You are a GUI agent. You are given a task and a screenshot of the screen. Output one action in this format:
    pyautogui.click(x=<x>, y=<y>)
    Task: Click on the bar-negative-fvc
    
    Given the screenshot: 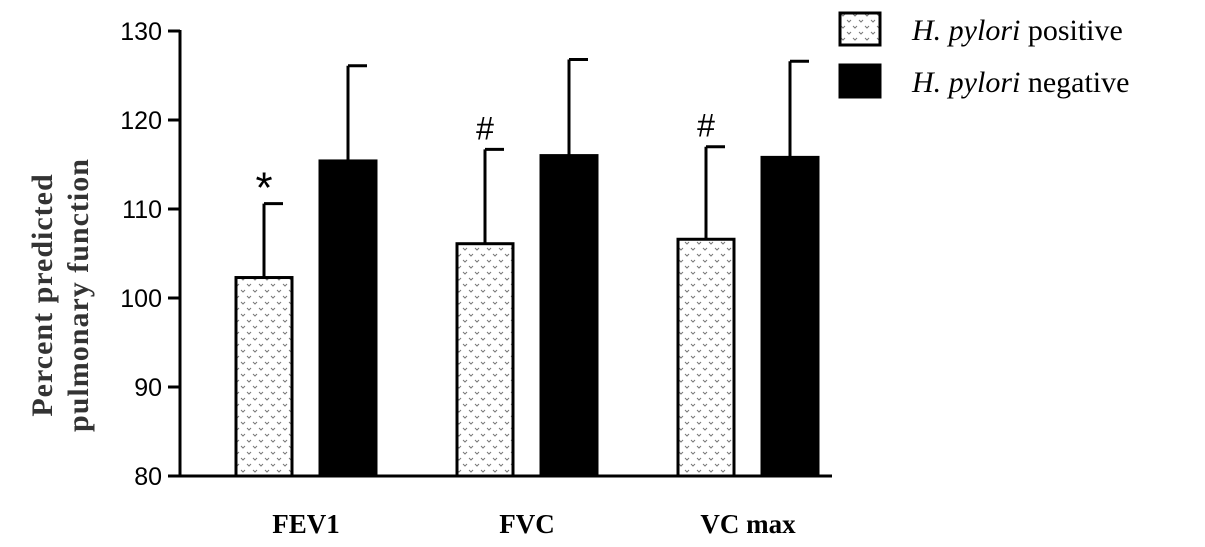 What is the action you would take?
    pyautogui.click(x=569, y=316)
    